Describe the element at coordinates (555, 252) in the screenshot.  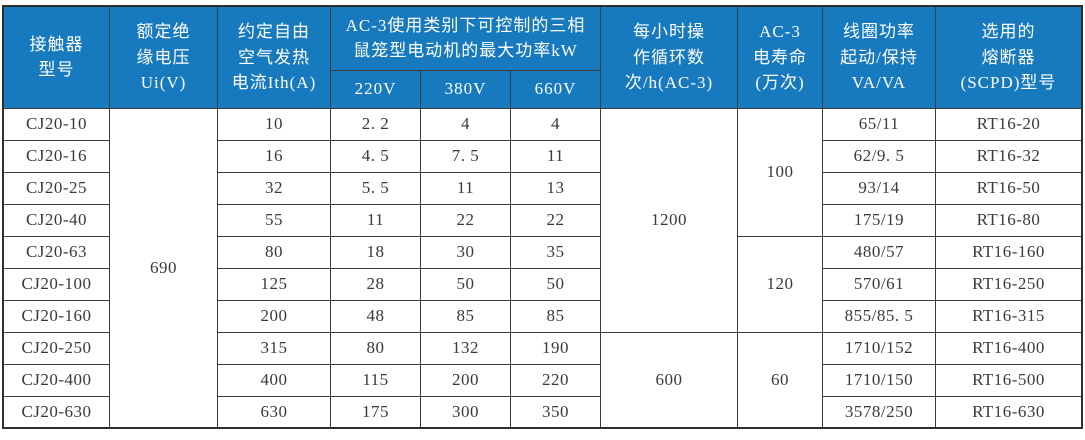
I see `cell-p660: 35` at that location.